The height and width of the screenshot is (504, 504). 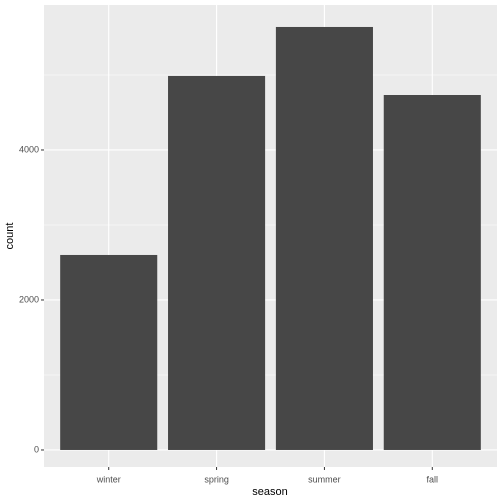 What do you see at coordinates (29, 299) in the screenshot?
I see `y-tick-label: 2000` at bounding box center [29, 299].